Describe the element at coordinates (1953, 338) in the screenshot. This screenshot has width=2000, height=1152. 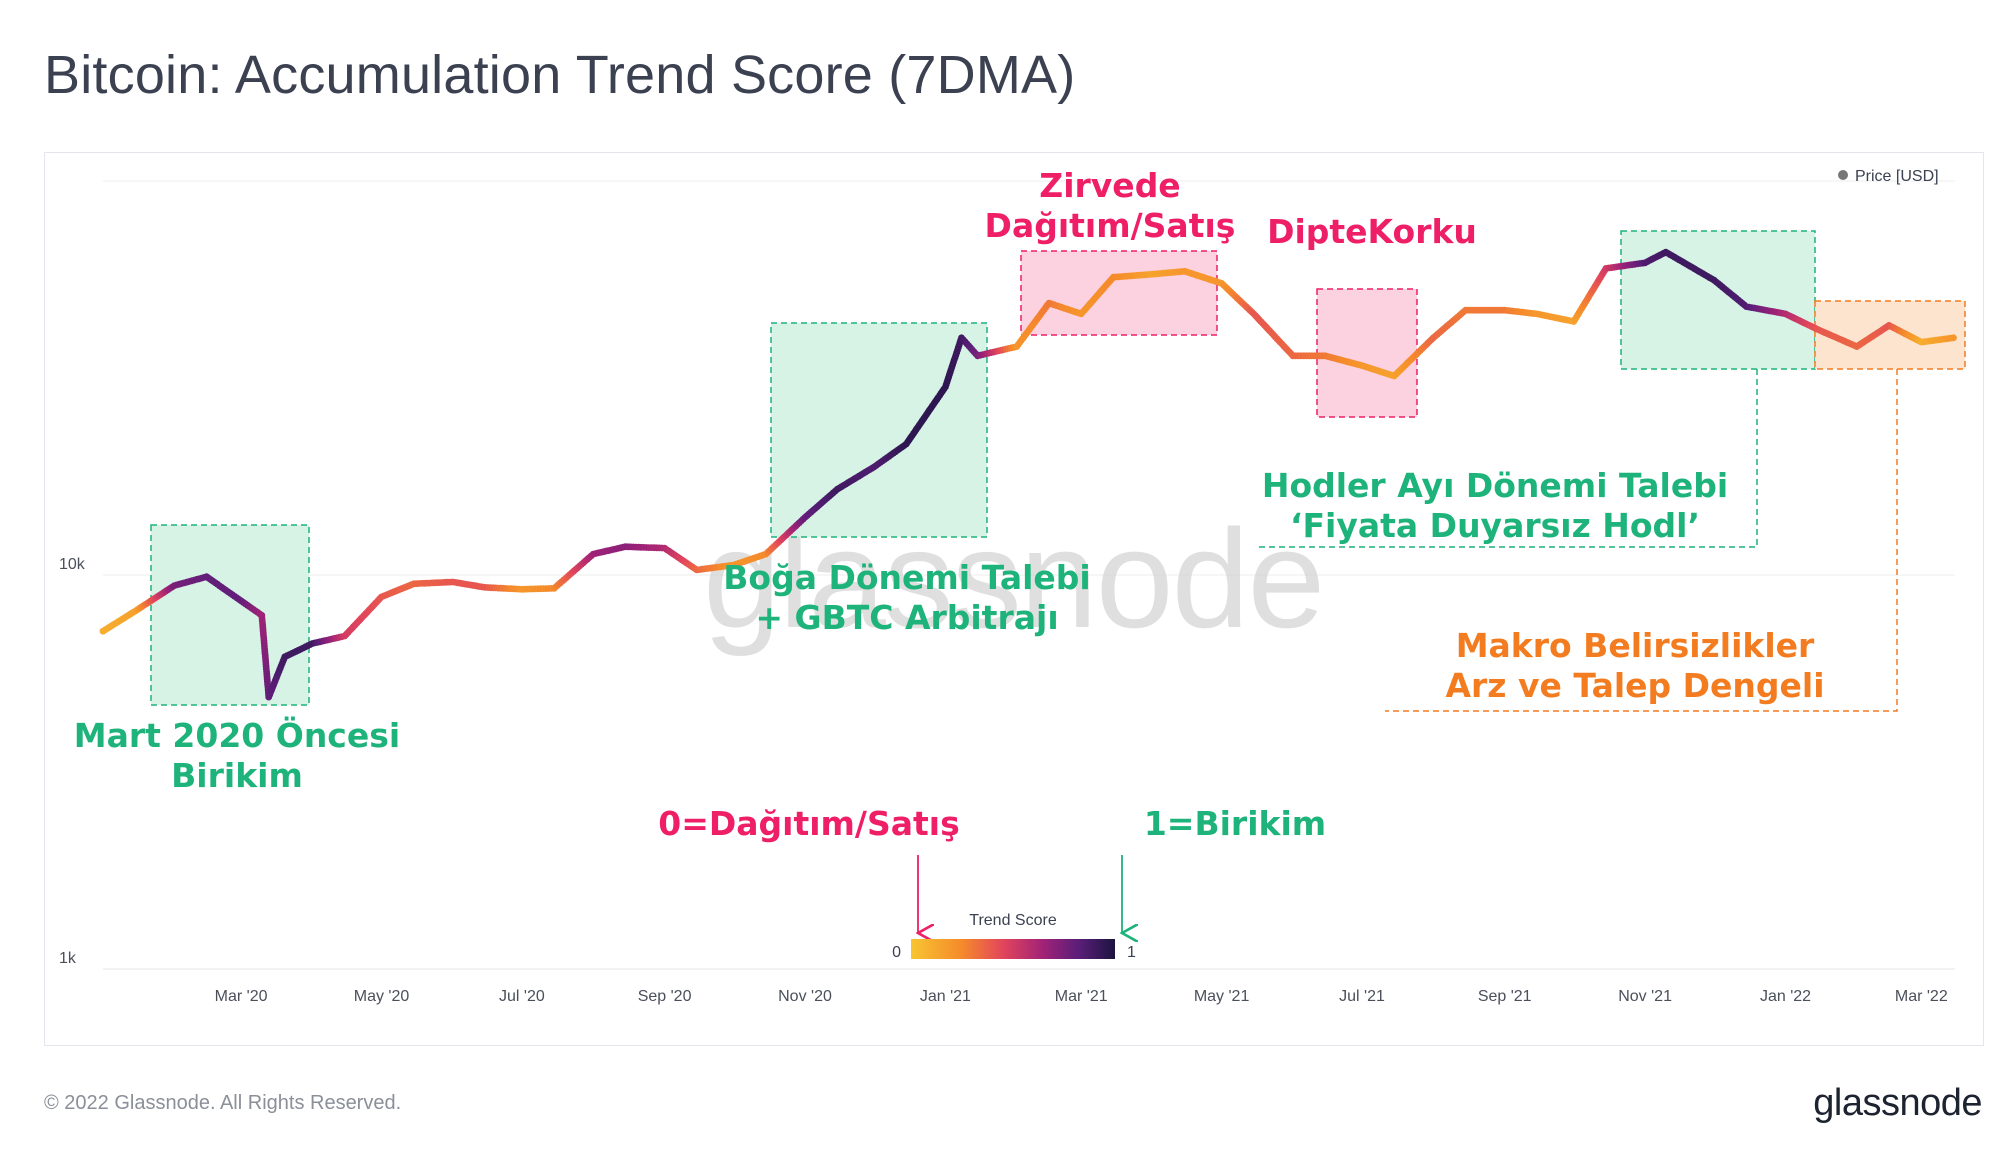
I see `price-point` at that location.